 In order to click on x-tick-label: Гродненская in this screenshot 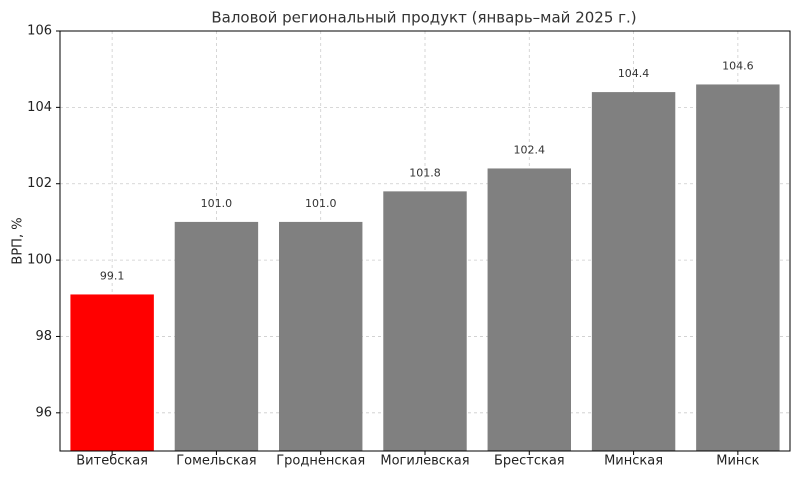, I will do `click(320, 461)`.